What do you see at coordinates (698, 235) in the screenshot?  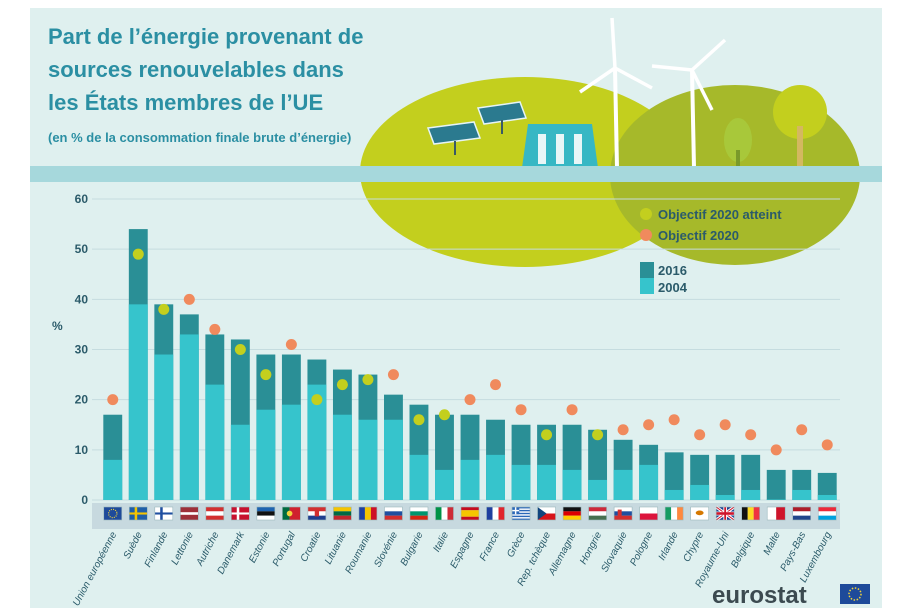 I see `legend-target-label: Objectif 2020` at bounding box center [698, 235].